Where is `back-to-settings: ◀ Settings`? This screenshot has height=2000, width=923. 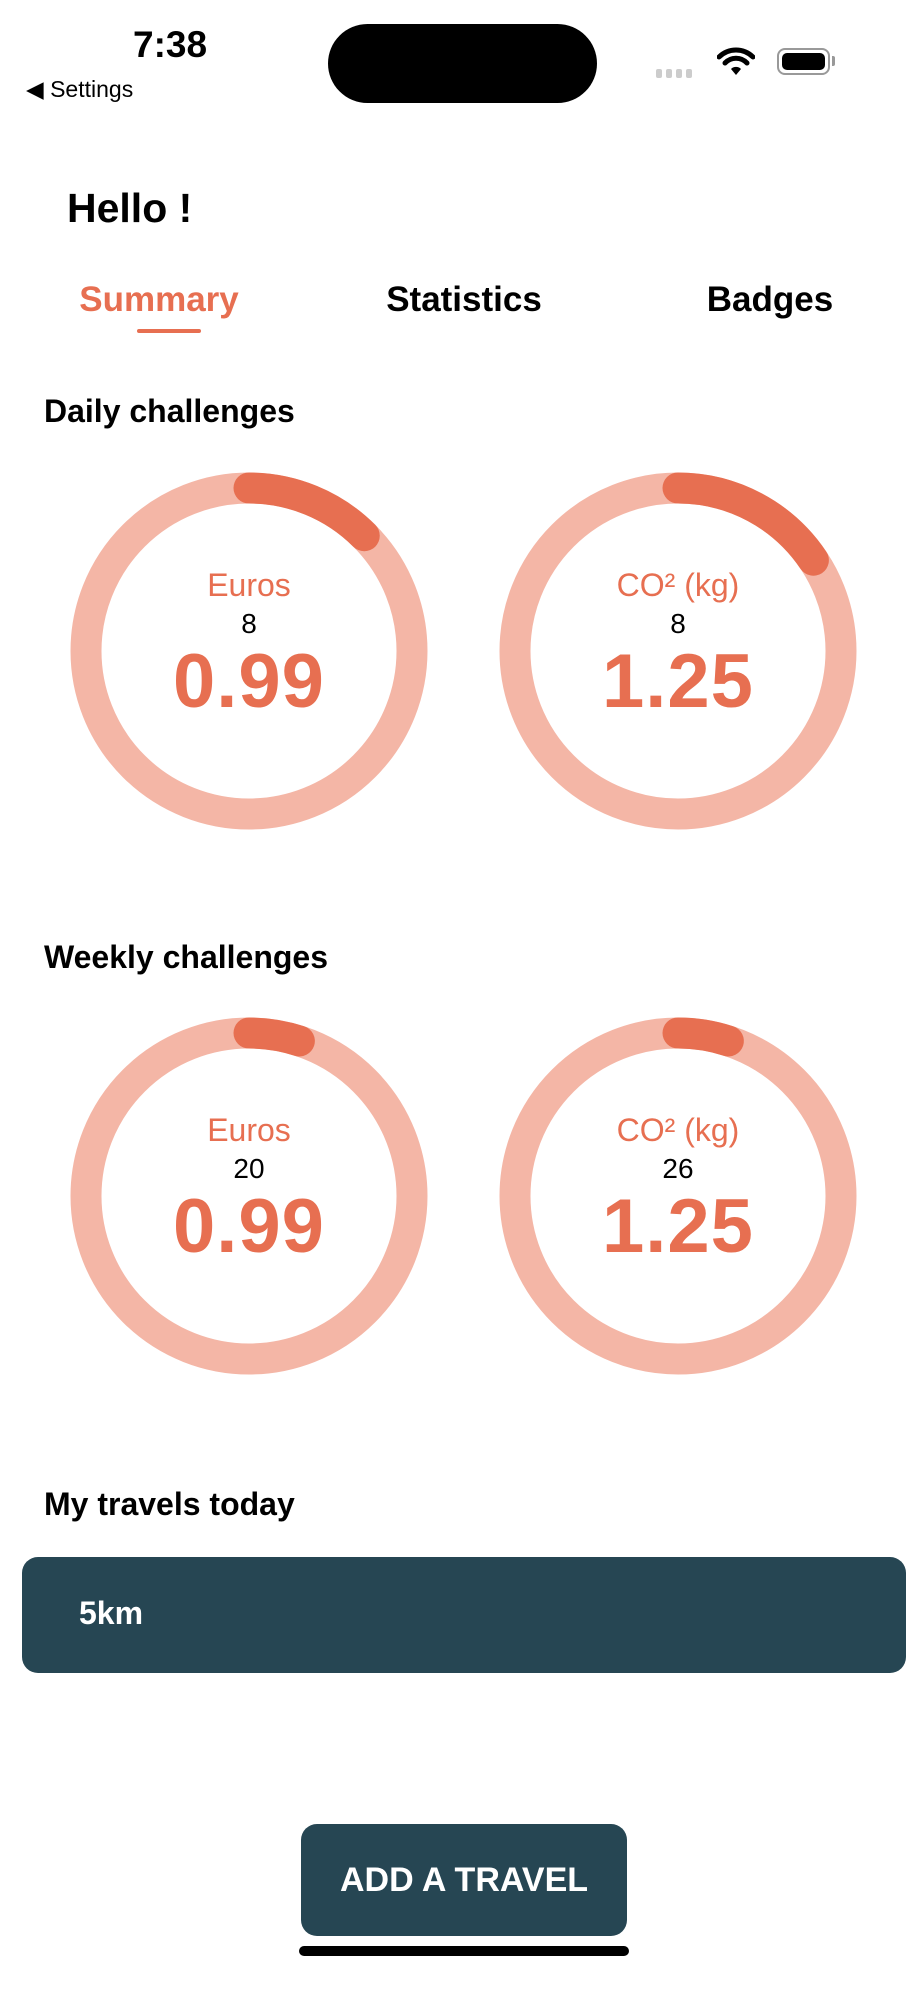
back-to-settings: ◀ Settings is located at coordinates (79, 89).